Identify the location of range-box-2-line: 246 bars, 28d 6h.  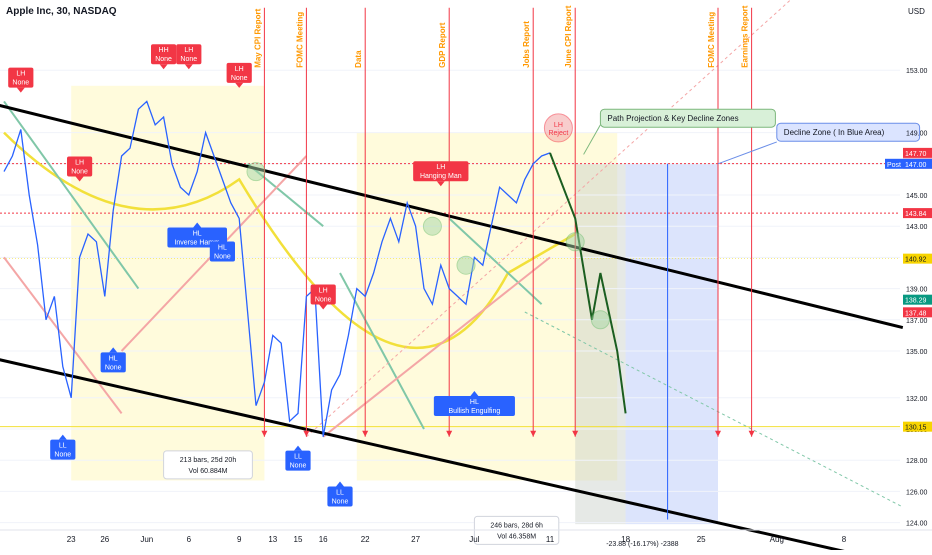
(516, 525).